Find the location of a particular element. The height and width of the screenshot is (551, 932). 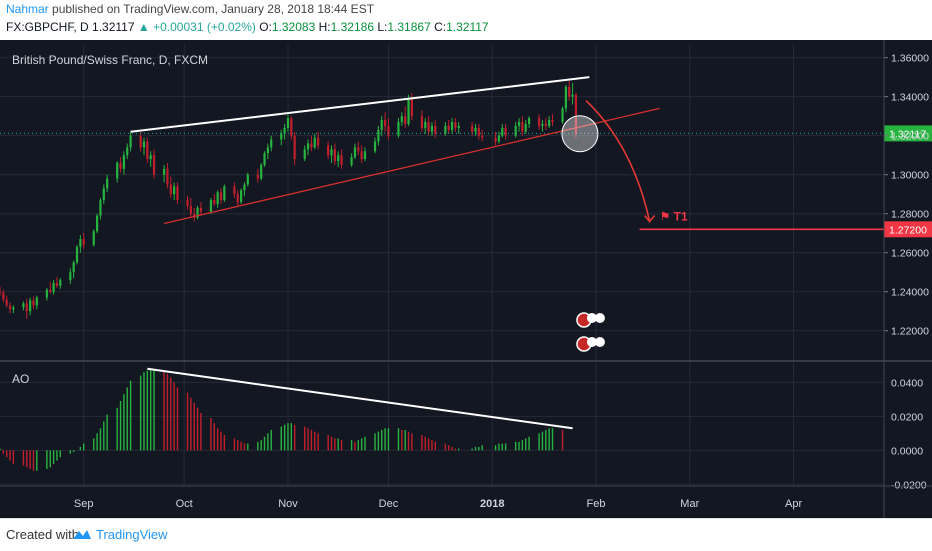

projection-arrow is located at coordinates (618, 160).